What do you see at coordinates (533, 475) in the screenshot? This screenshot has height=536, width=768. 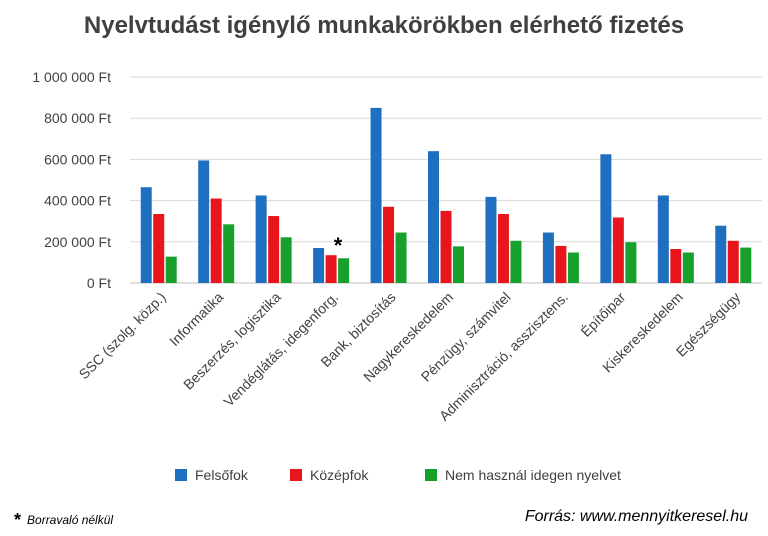 I see `legend-label: Nem használ idegen nyelvet` at bounding box center [533, 475].